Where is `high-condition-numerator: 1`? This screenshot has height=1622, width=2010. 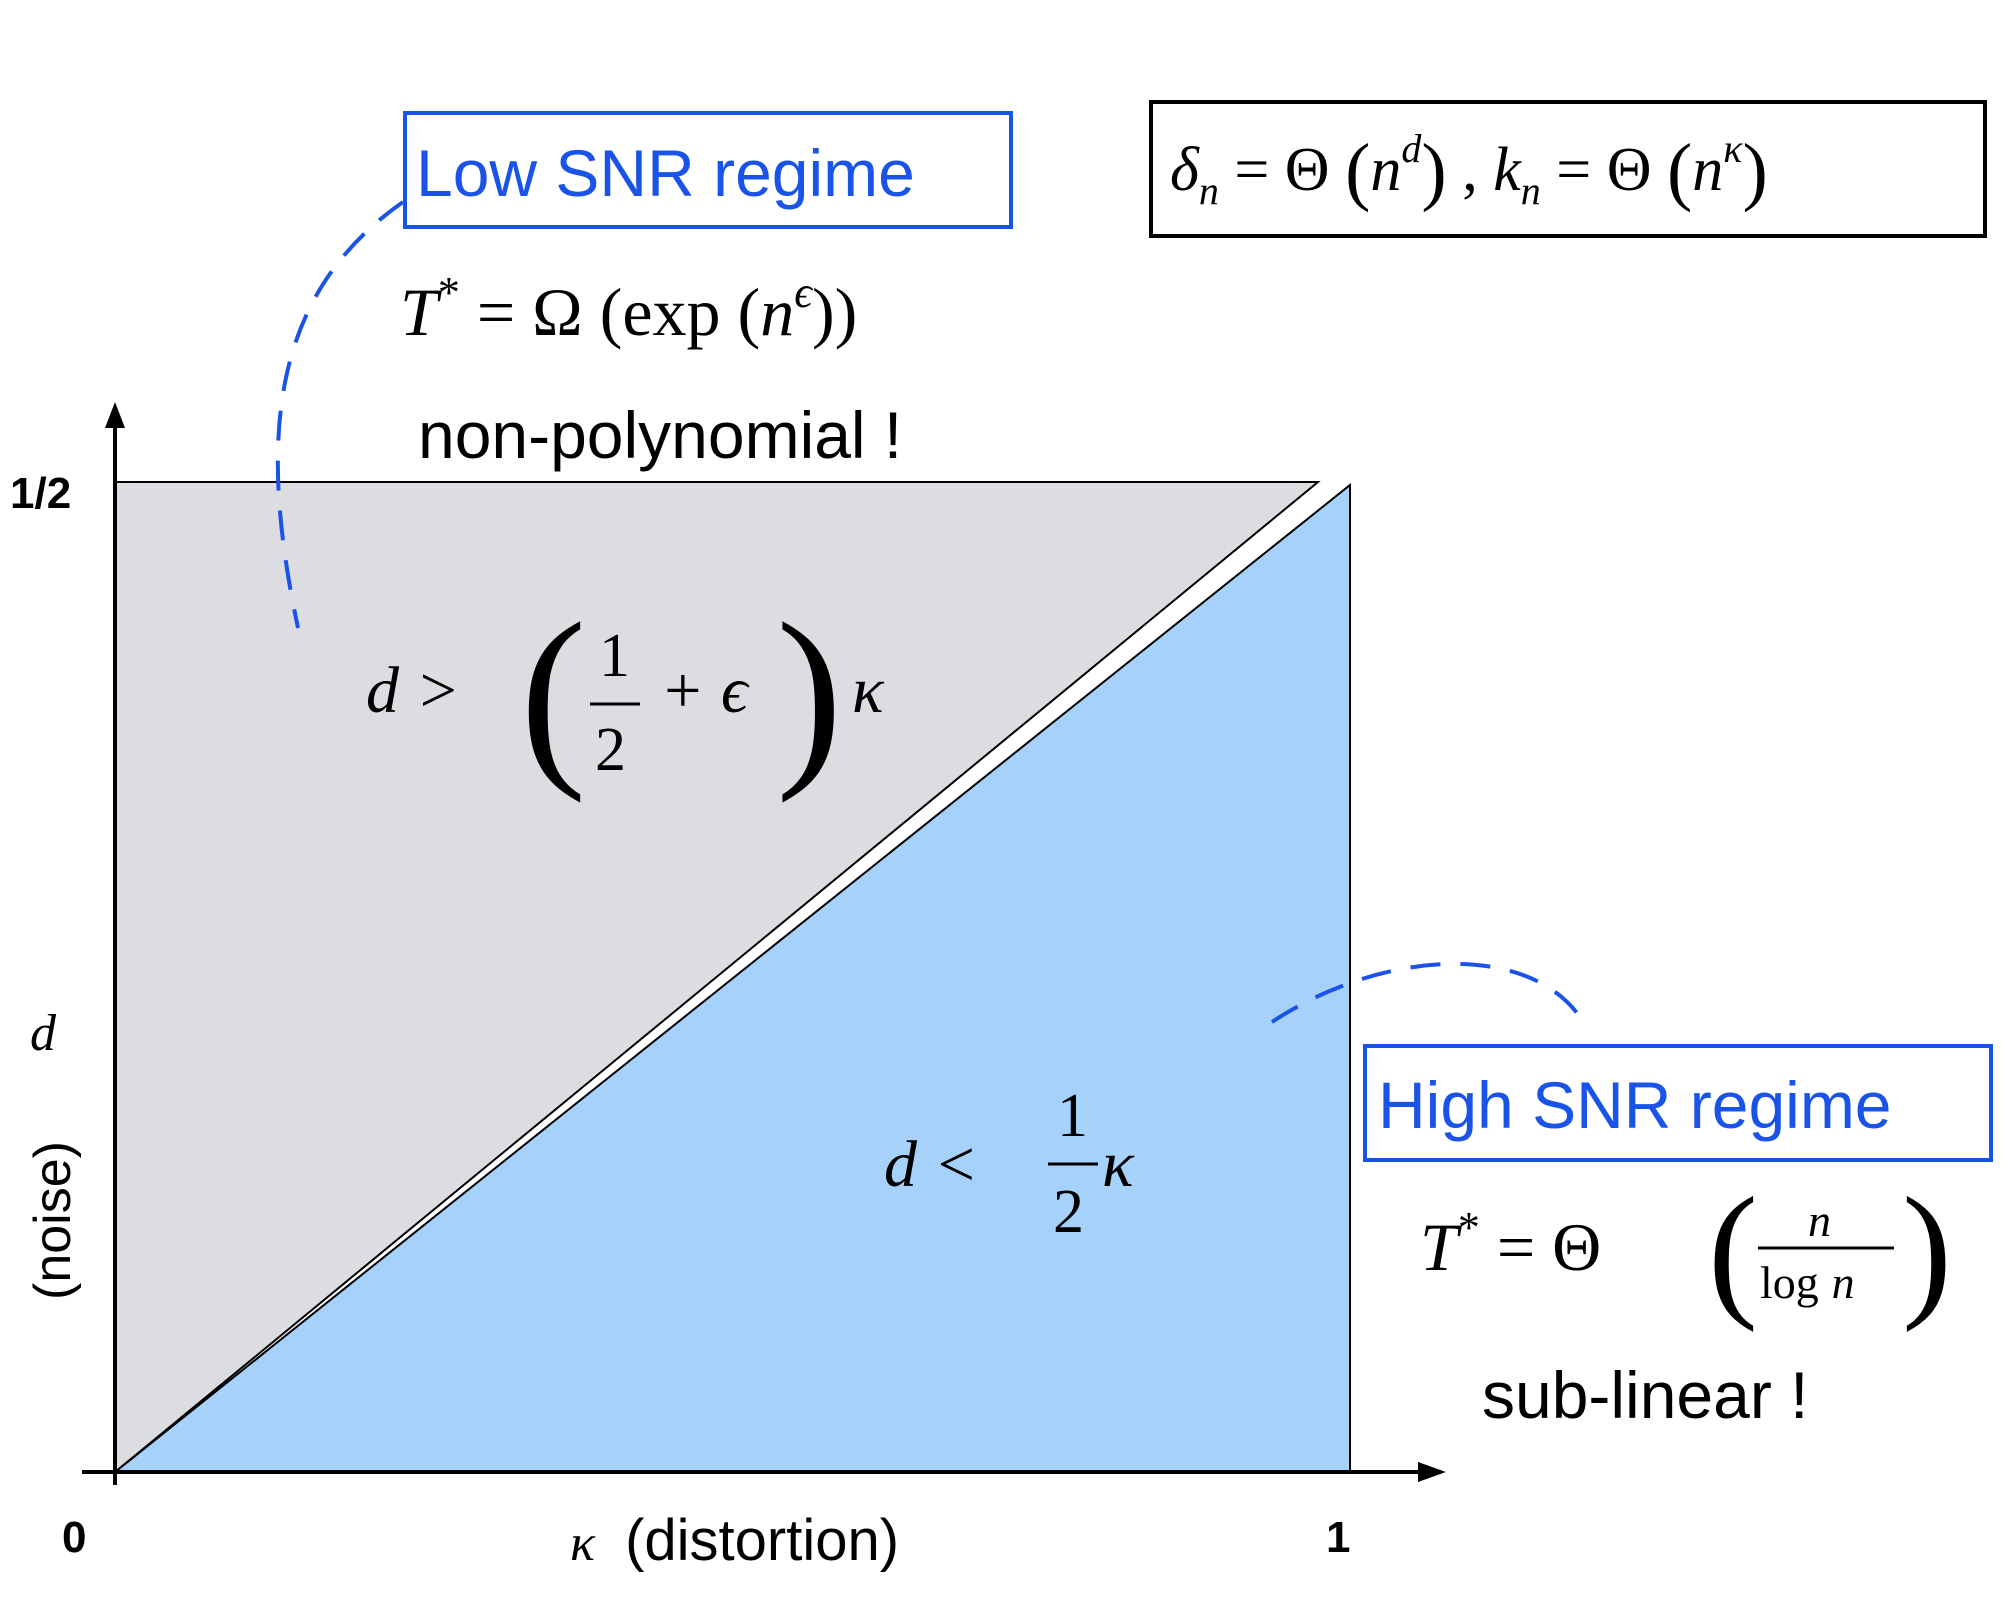 high-condition-numerator: 1 is located at coordinates (1072, 1116).